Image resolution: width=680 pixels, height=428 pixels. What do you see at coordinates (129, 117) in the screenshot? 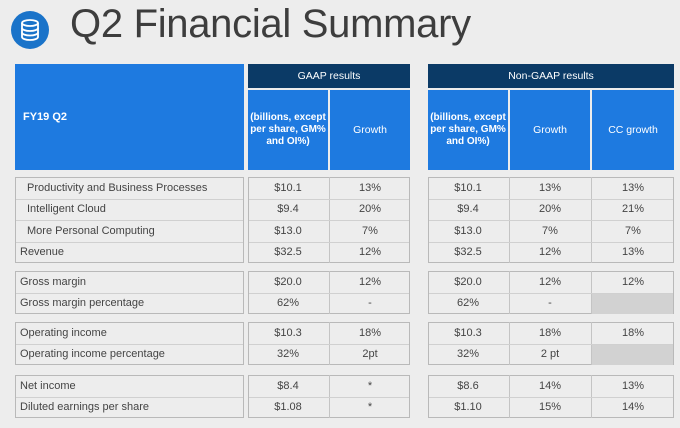
I see `period-label: FY19 Q2` at bounding box center [129, 117].